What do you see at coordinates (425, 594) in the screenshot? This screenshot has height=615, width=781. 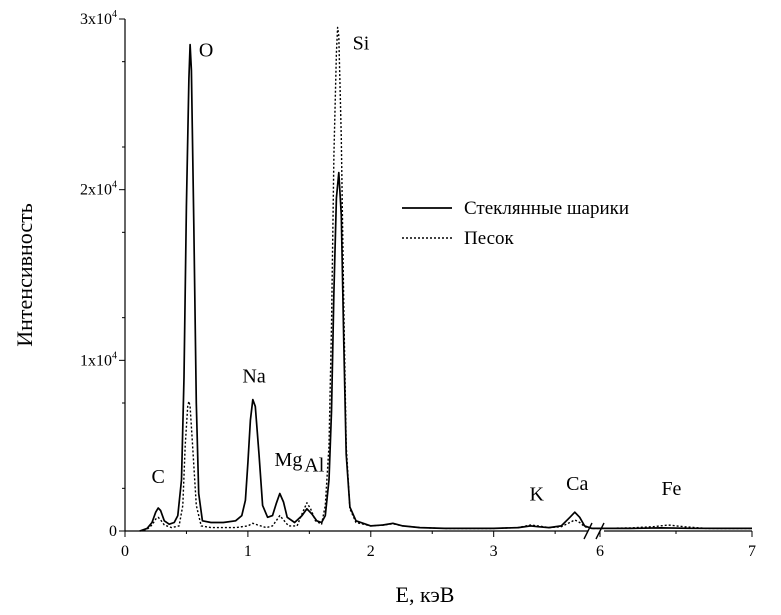 I see `x-axis-title: E, кэВ` at bounding box center [425, 594].